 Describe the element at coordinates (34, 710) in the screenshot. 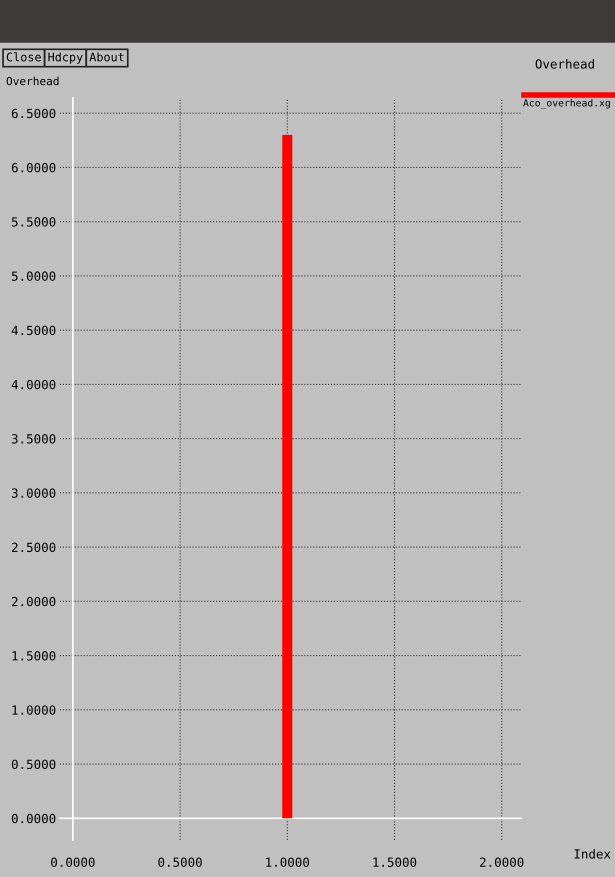

I see `y-tick-label: 1.0000` at that location.